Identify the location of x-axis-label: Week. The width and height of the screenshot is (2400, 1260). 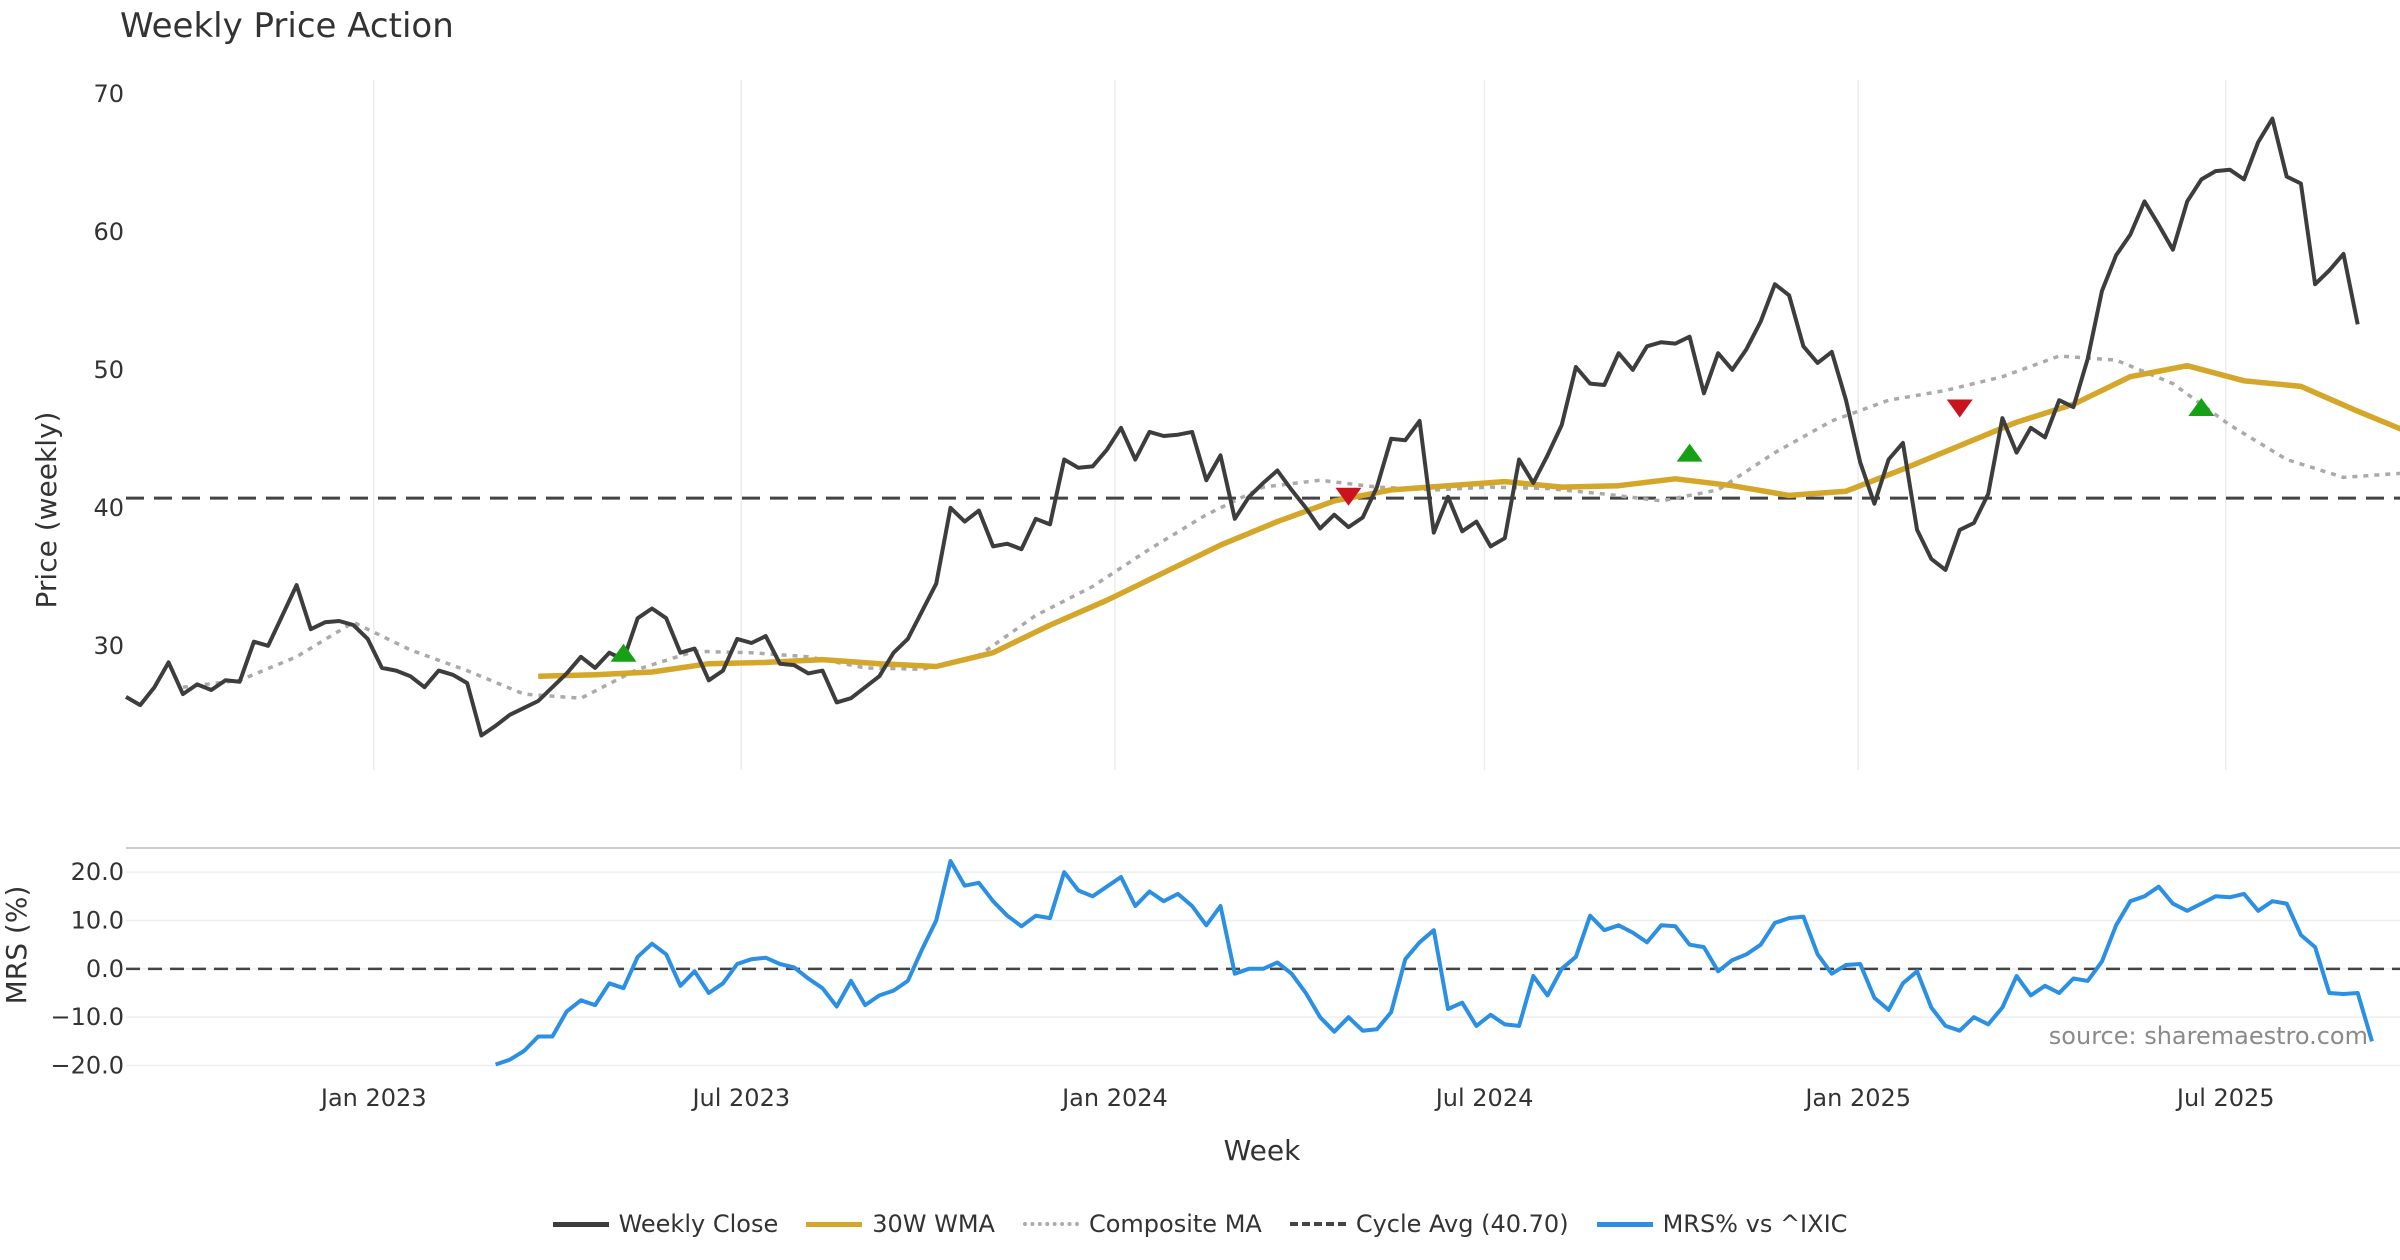
(1262, 1150).